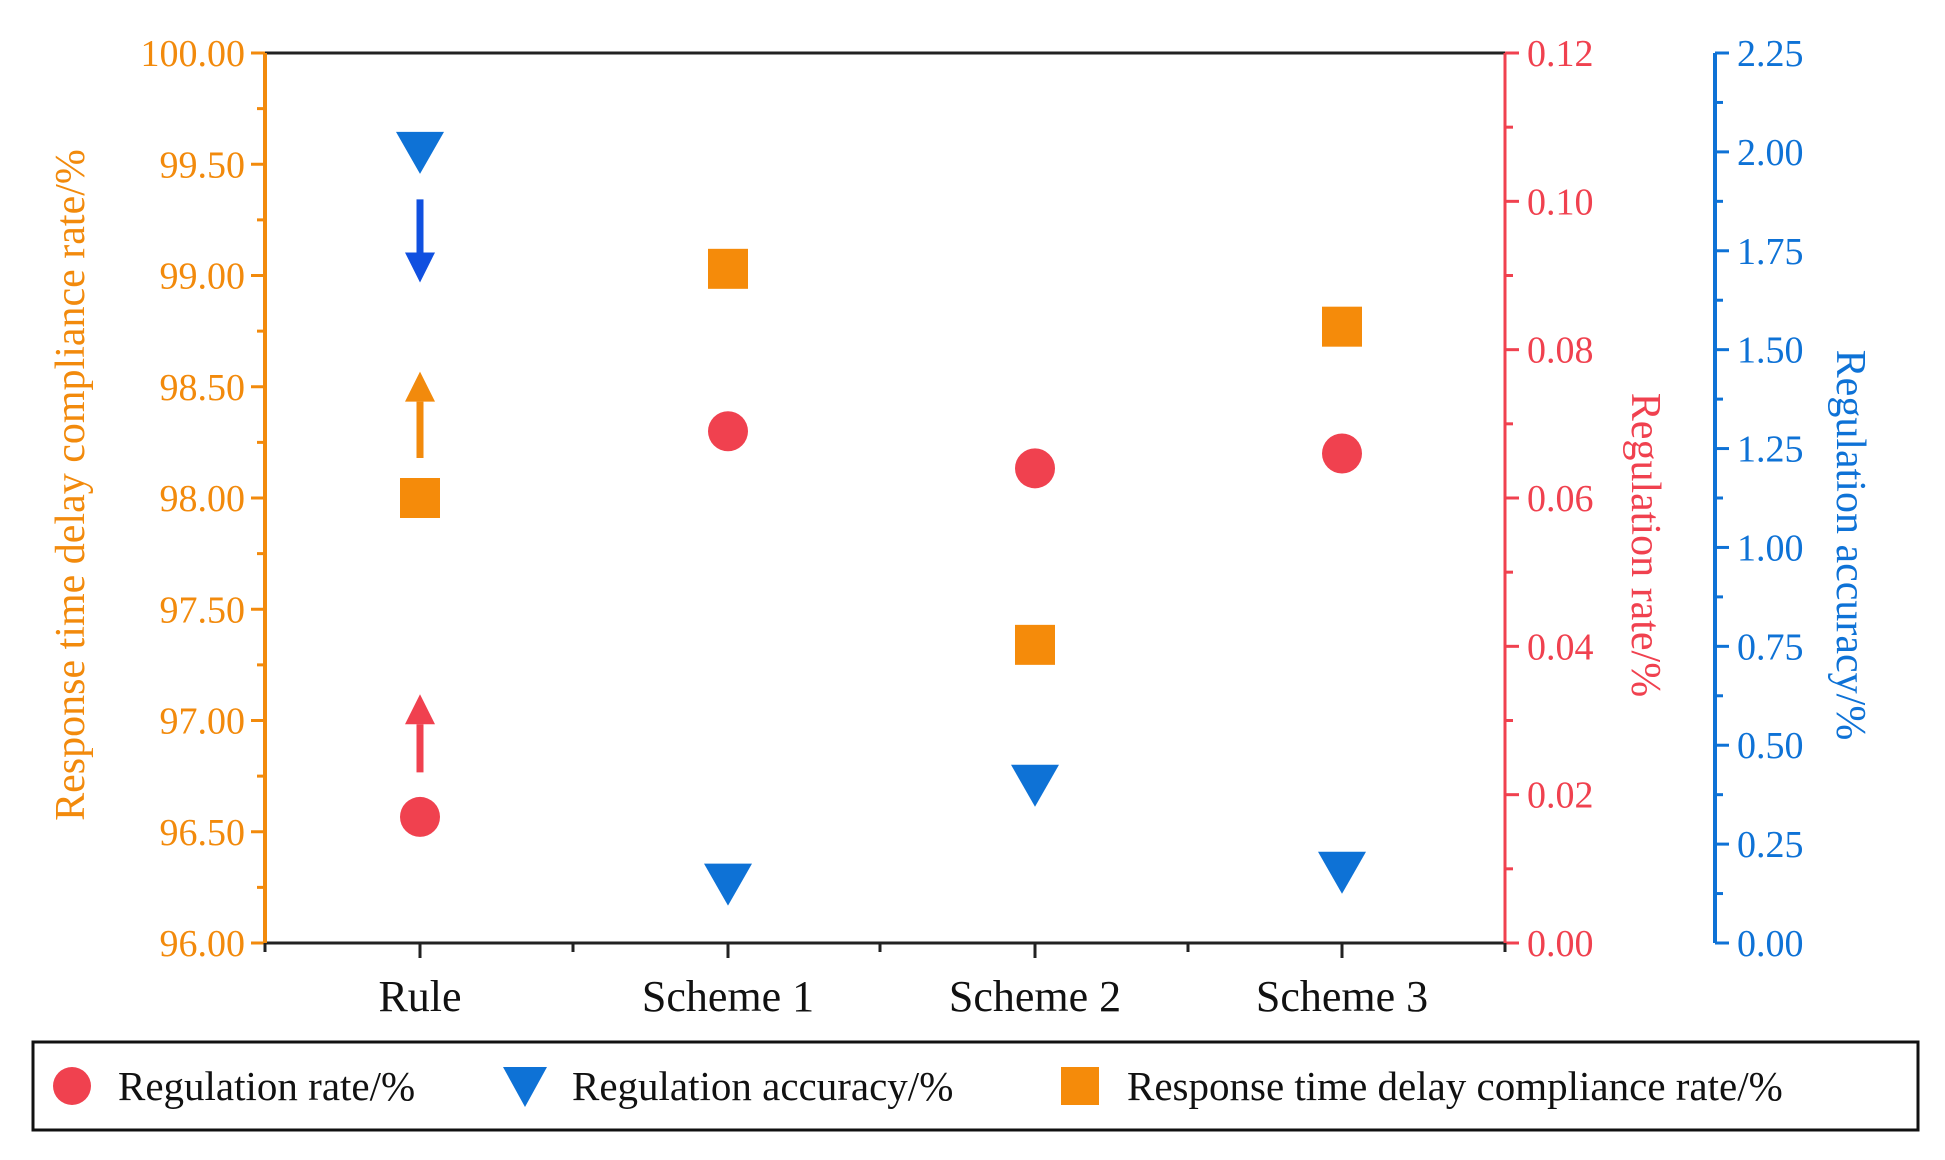  What do you see at coordinates (203, 610) in the screenshot?
I see `left-tick-label: 97.50` at bounding box center [203, 610].